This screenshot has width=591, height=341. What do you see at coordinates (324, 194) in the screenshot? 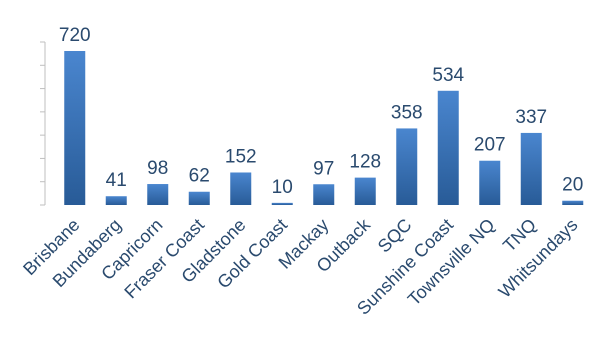
I see `bar-mackay` at bounding box center [324, 194].